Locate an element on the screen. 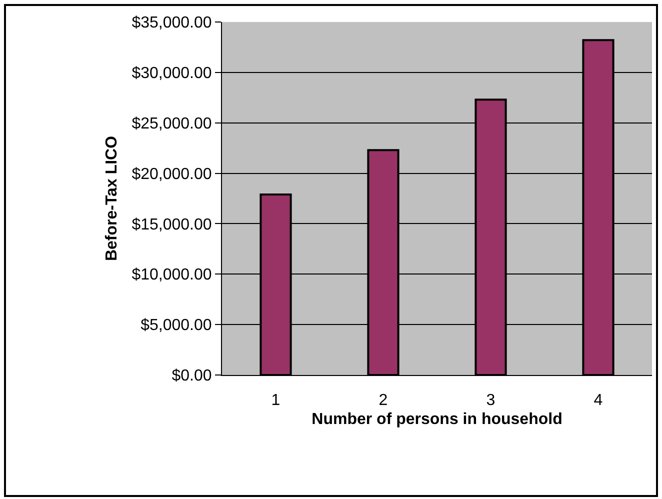 This screenshot has height=499, width=662. y-tick-label: $5,000.00 is located at coordinates (176, 325).